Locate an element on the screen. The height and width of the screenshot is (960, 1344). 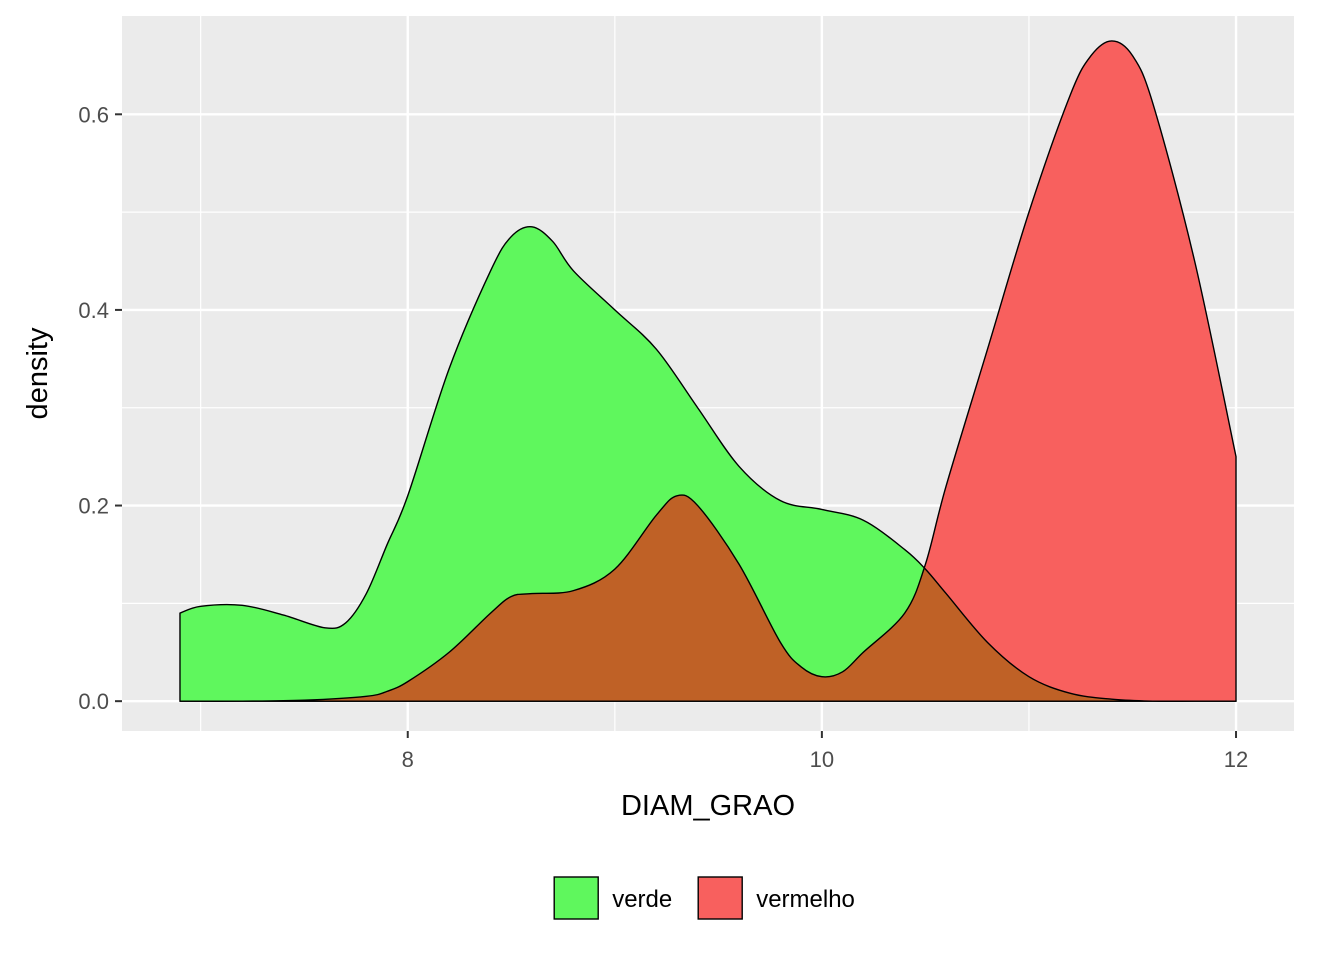
x-tick-label: 10 is located at coordinates (822, 759).